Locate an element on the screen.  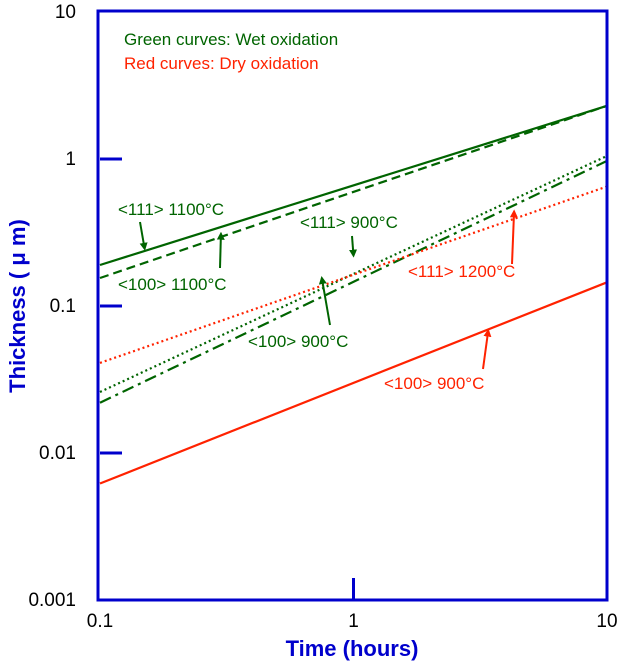
y-tick-label: 0.1 is located at coordinates (63, 306).